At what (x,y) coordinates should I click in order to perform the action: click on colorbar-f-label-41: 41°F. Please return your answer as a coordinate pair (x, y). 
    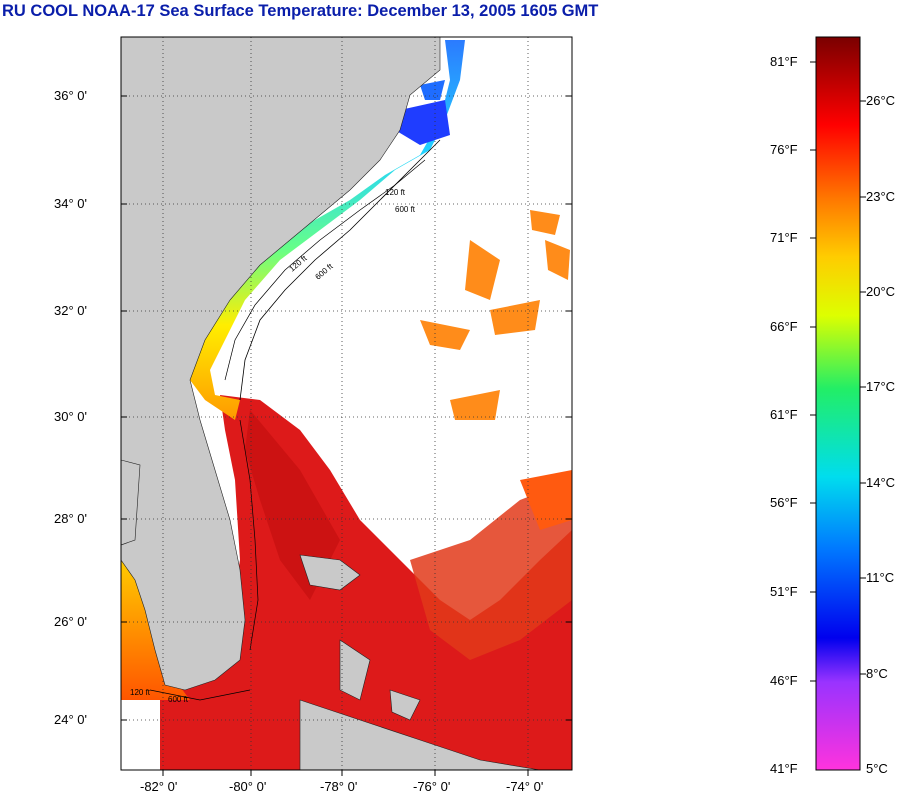
    Looking at the image, I should click on (784, 768).